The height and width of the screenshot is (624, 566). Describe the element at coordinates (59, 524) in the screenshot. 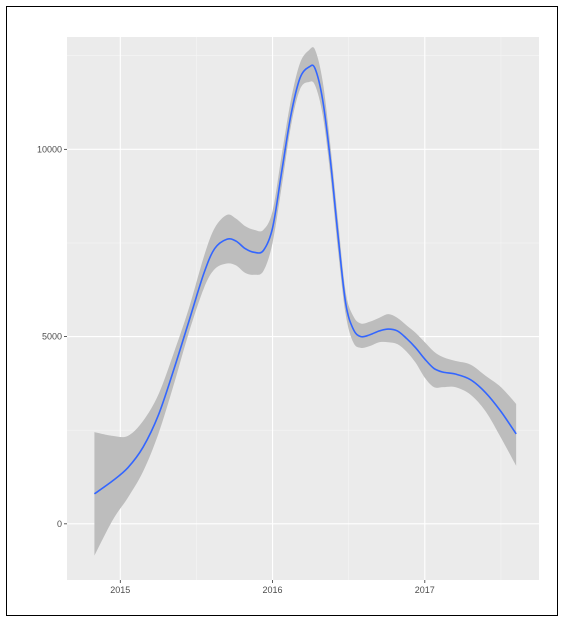

I see `y-tick-label: 0` at that location.